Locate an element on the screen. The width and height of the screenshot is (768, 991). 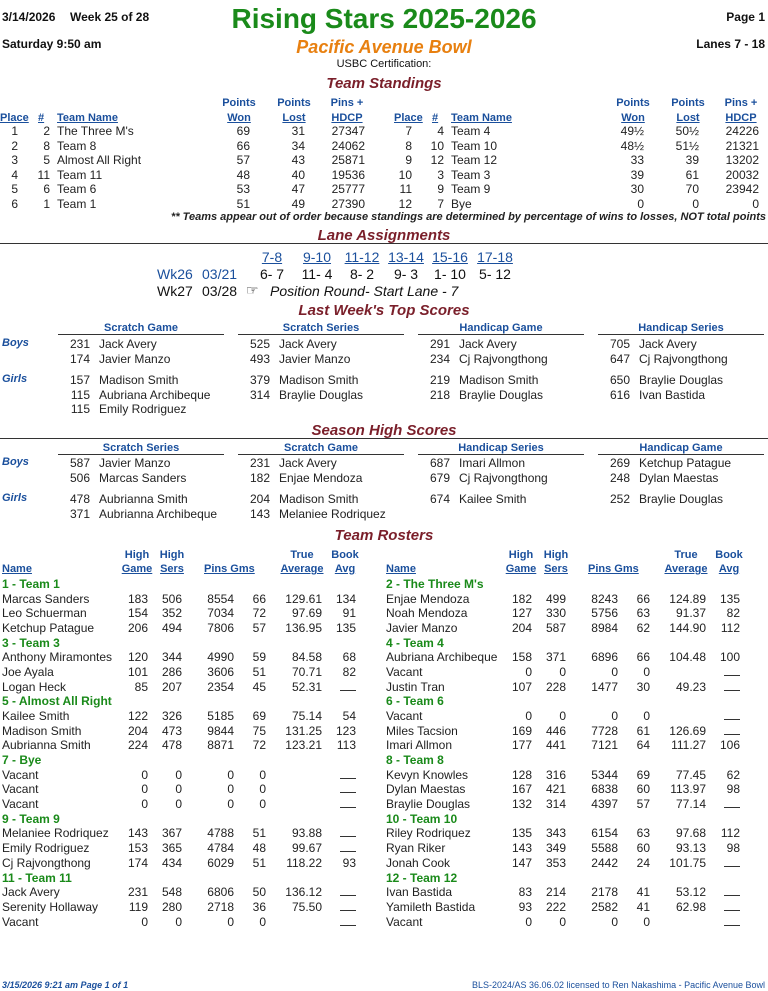
lanes-range: Lanes 7 - 18 is located at coordinates (730, 44).